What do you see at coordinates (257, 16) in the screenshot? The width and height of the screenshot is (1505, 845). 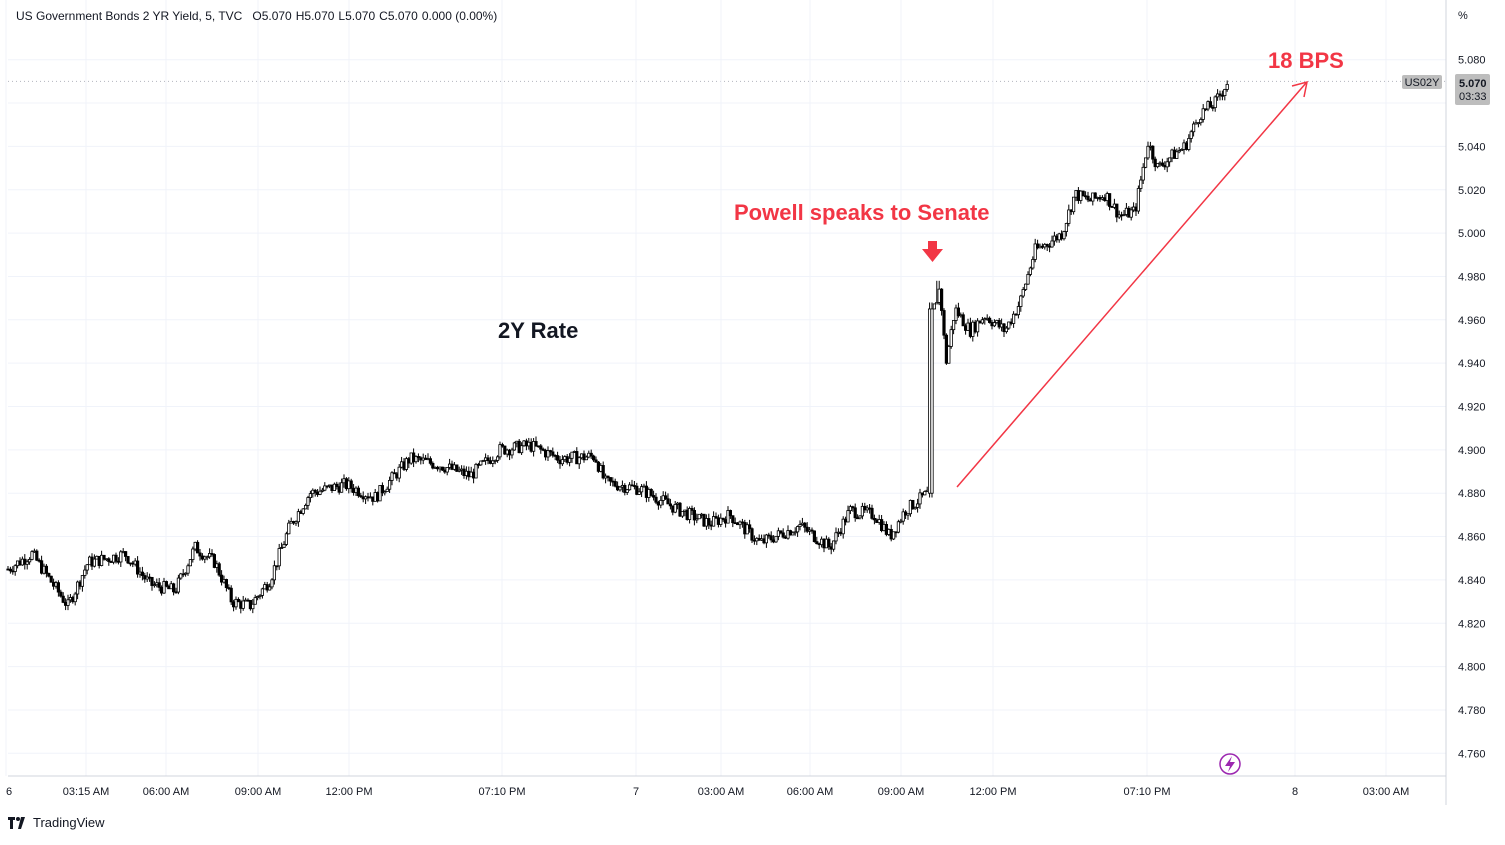 I see `open-label: O` at bounding box center [257, 16].